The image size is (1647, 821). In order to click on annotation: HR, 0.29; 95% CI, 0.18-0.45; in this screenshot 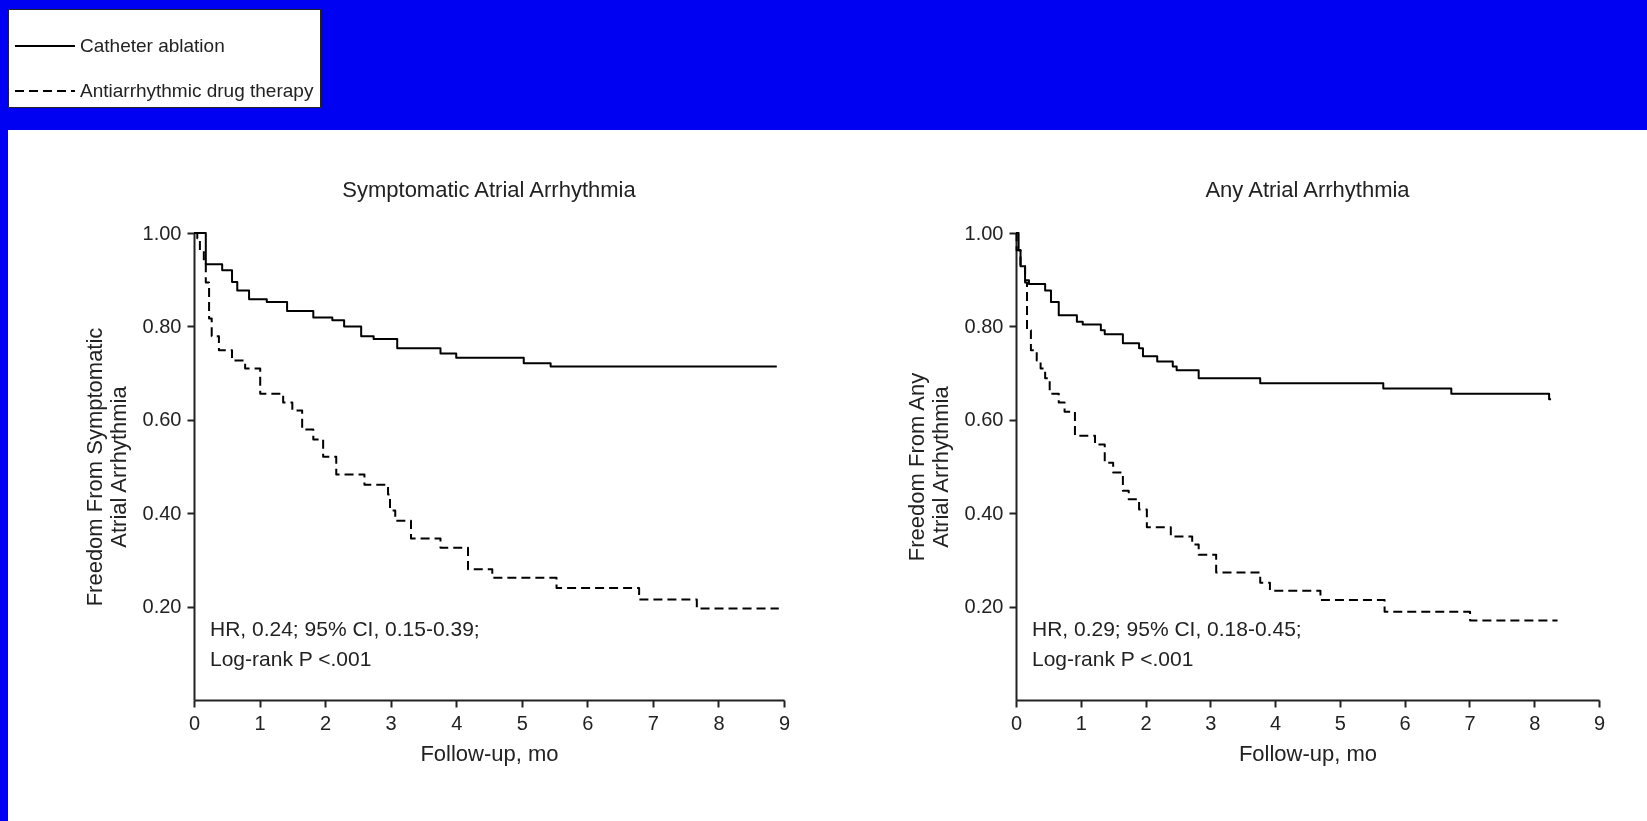, I will do `click(1167, 628)`.